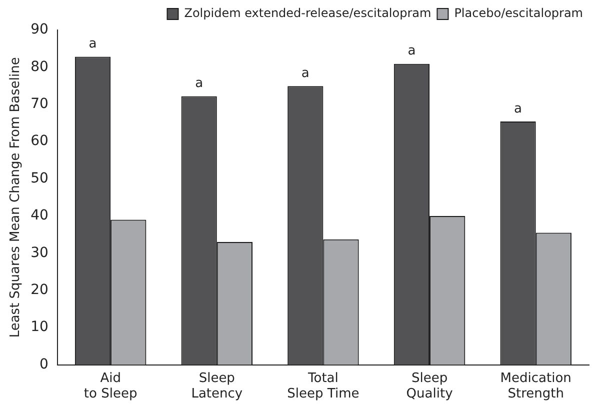 The image size is (603, 412). What do you see at coordinates (39, 252) in the screenshot?
I see `y-tick-label: 30` at bounding box center [39, 252].